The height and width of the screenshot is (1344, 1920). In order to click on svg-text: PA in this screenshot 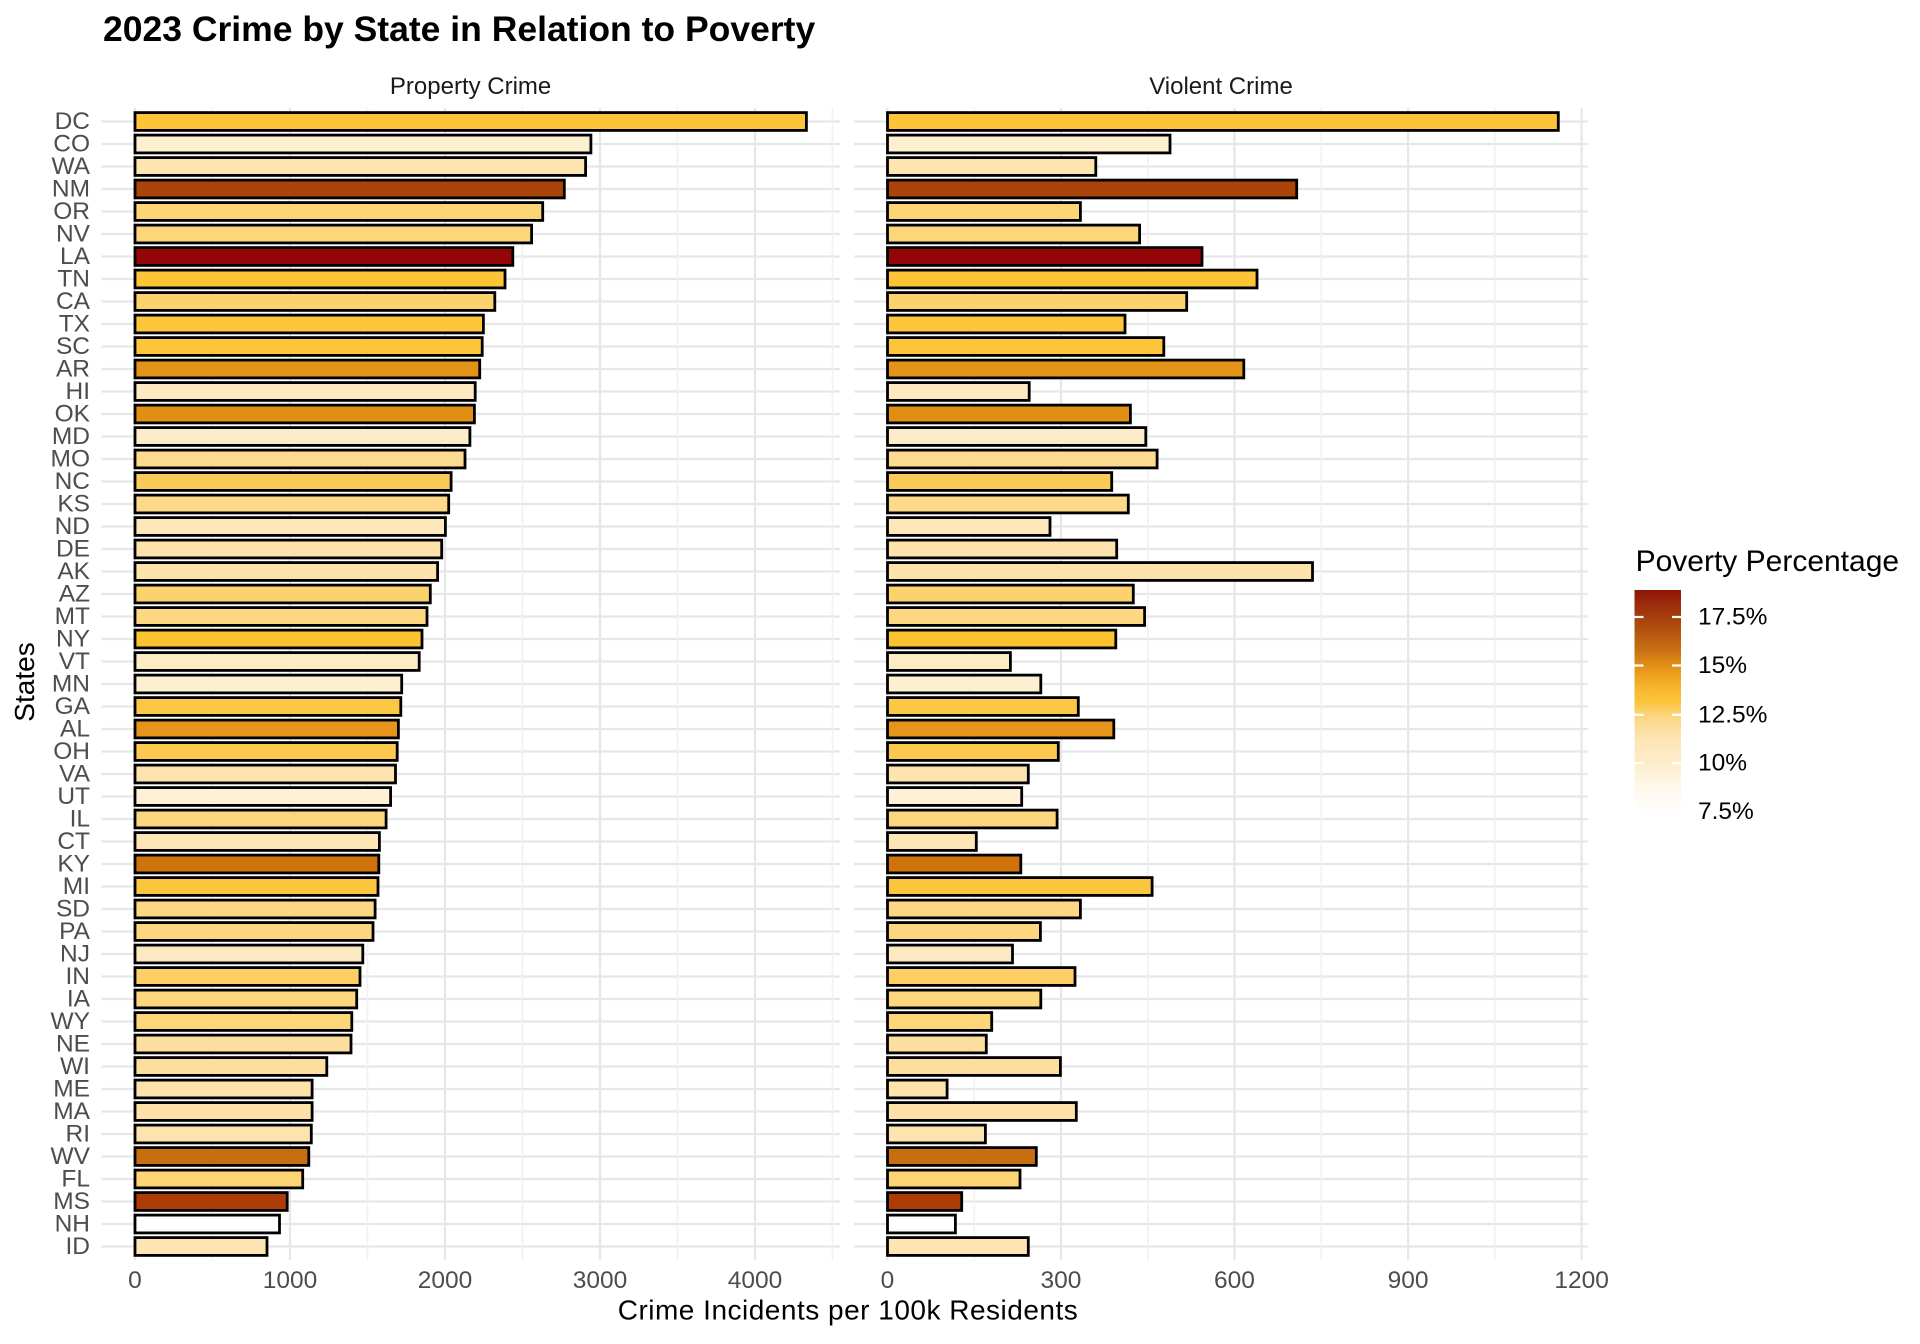, I will do `click(75, 931)`.